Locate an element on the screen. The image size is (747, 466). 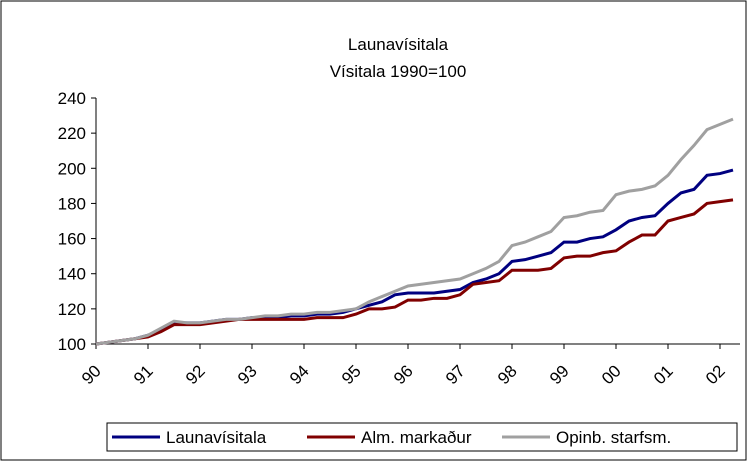
y-tick-label: 120 is located at coordinates (72, 309).